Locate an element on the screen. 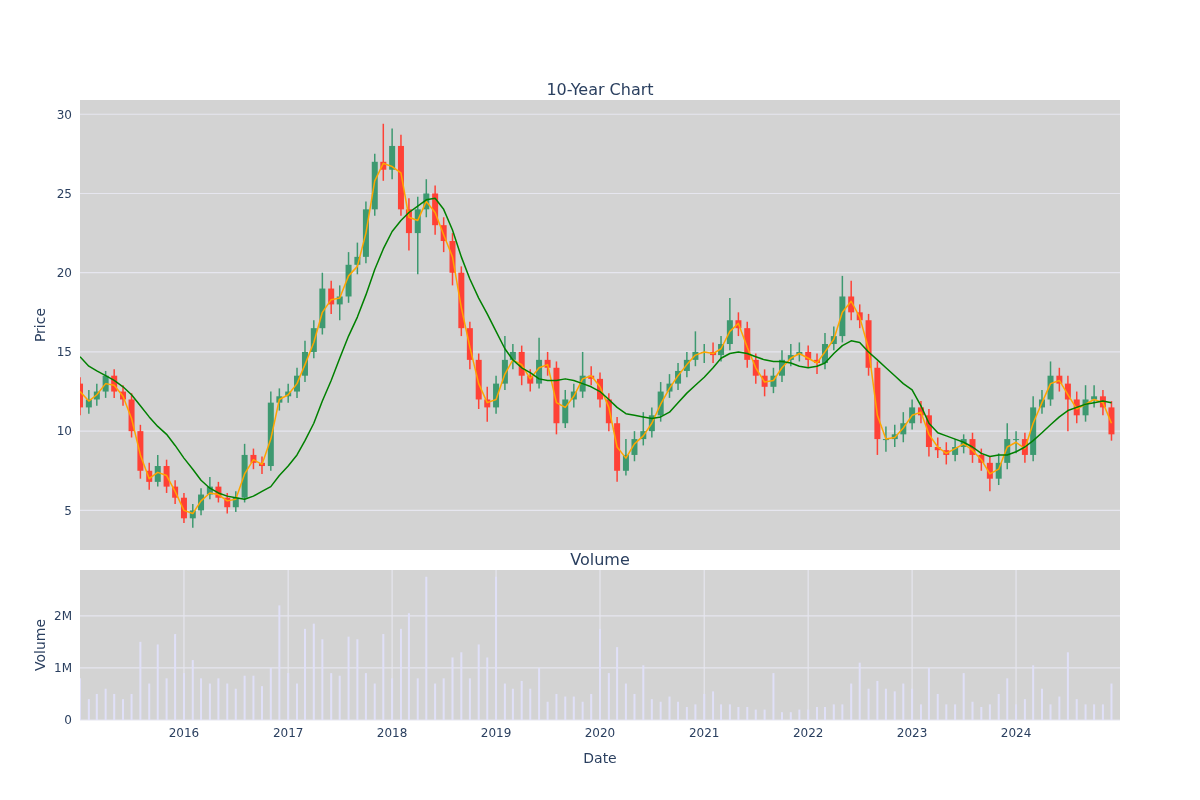 This screenshot has height=800, width=1200. y-tick-label: 10 is located at coordinates (64, 431).